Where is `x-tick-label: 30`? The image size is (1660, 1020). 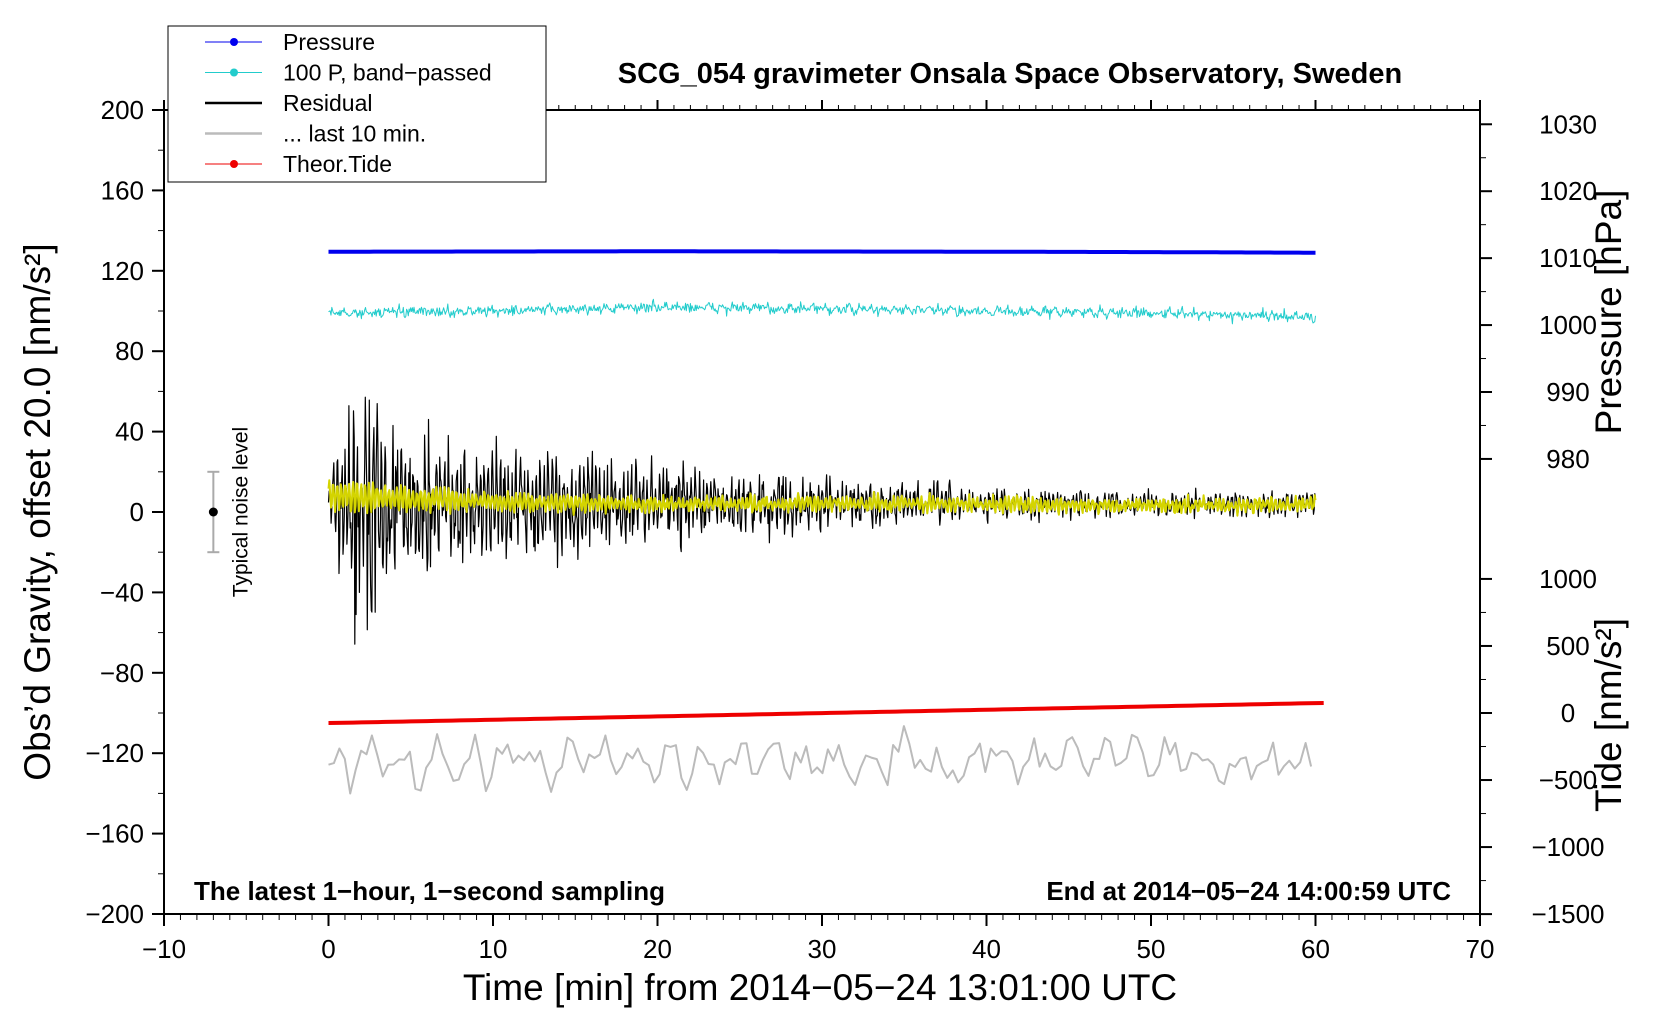 x-tick-label: 30 is located at coordinates (822, 949).